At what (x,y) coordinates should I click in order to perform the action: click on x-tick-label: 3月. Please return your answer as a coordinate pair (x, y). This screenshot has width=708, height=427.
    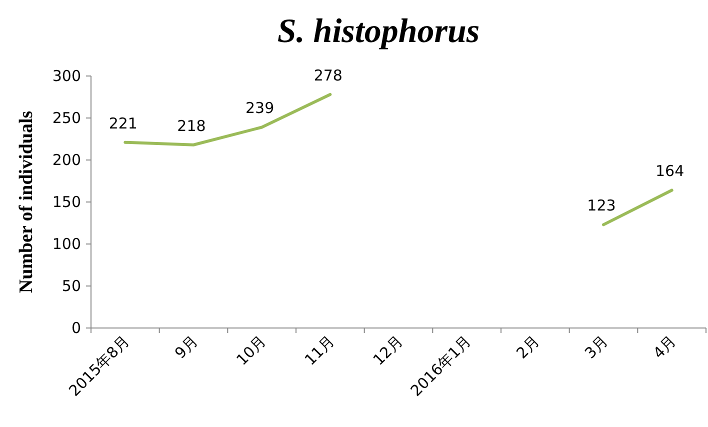
    Looking at the image, I should click on (596, 347).